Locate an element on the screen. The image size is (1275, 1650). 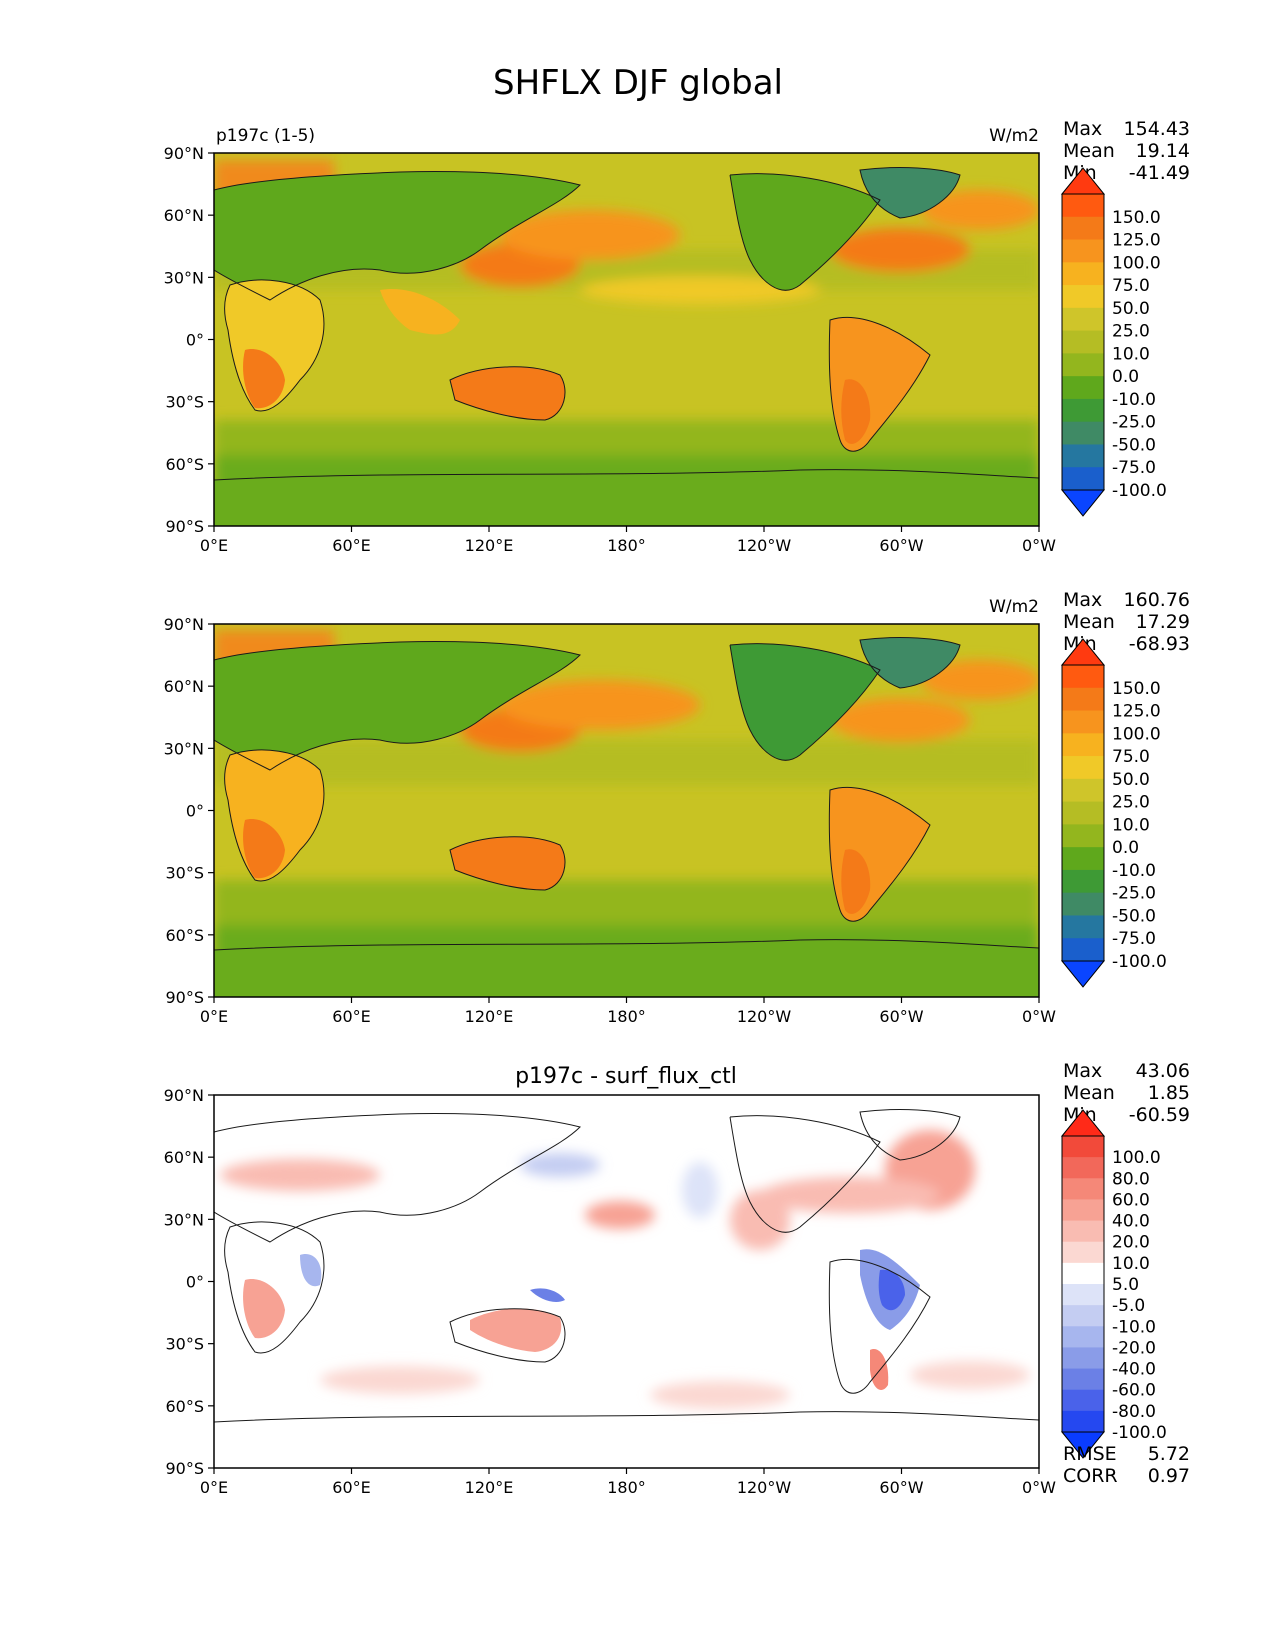
colorbar-label: 25.0 is located at coordinates (1131, 332).